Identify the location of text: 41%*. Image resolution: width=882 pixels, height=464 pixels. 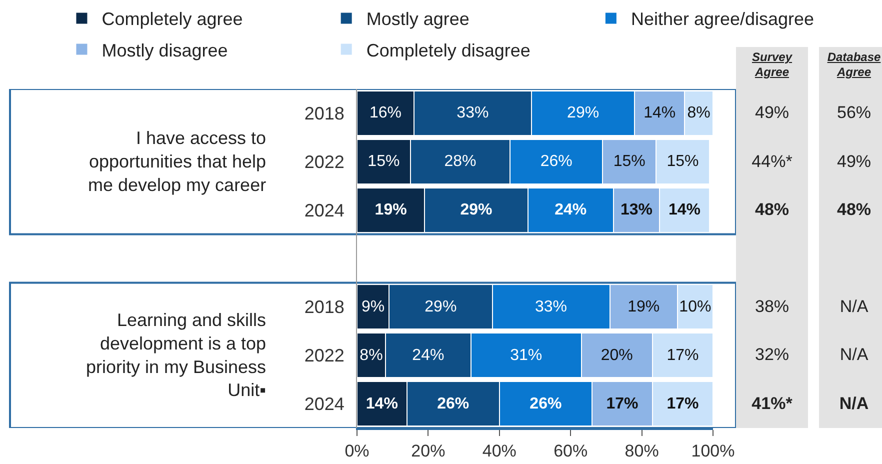
(772, 403).